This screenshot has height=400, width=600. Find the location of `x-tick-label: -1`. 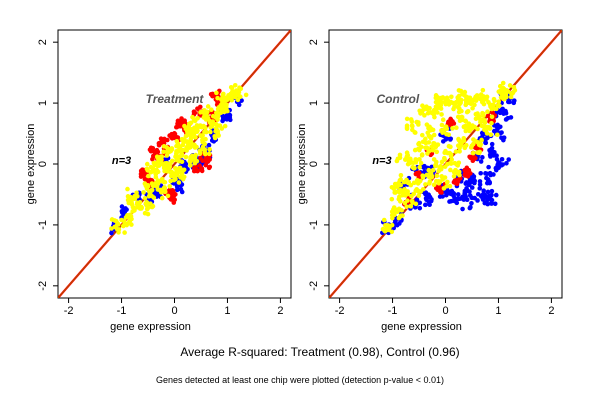

x-tick-label: -1 is located at coordinates (393, 311).